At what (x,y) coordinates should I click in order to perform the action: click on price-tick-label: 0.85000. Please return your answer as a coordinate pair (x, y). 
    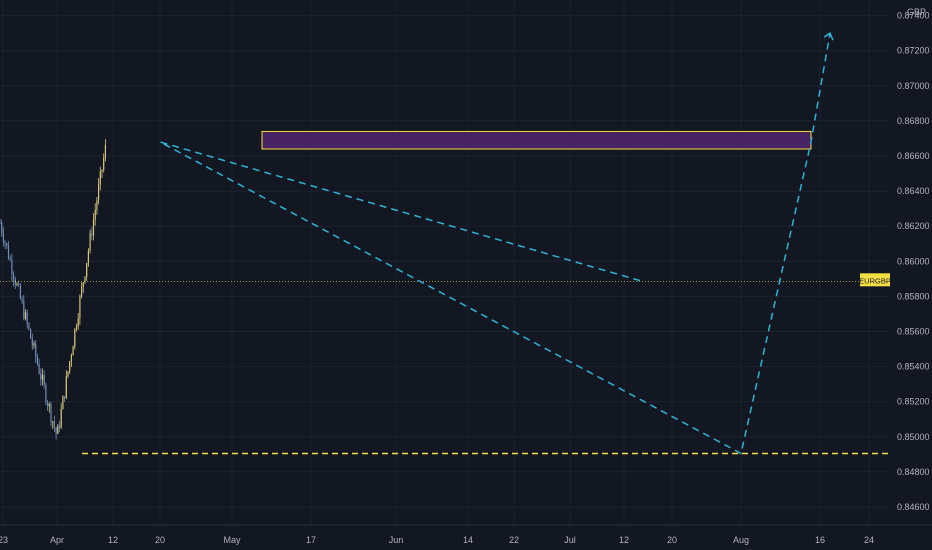
    Looking at the image, I should click on (913, 437).